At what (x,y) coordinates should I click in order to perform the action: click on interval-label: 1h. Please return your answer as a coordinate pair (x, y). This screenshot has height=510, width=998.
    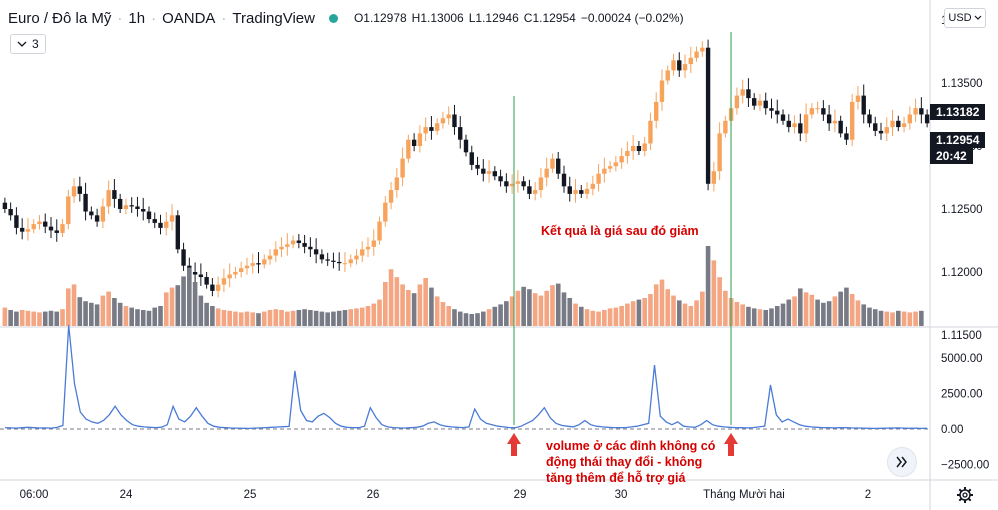
    Looking at the image, I should click on (137, 18).